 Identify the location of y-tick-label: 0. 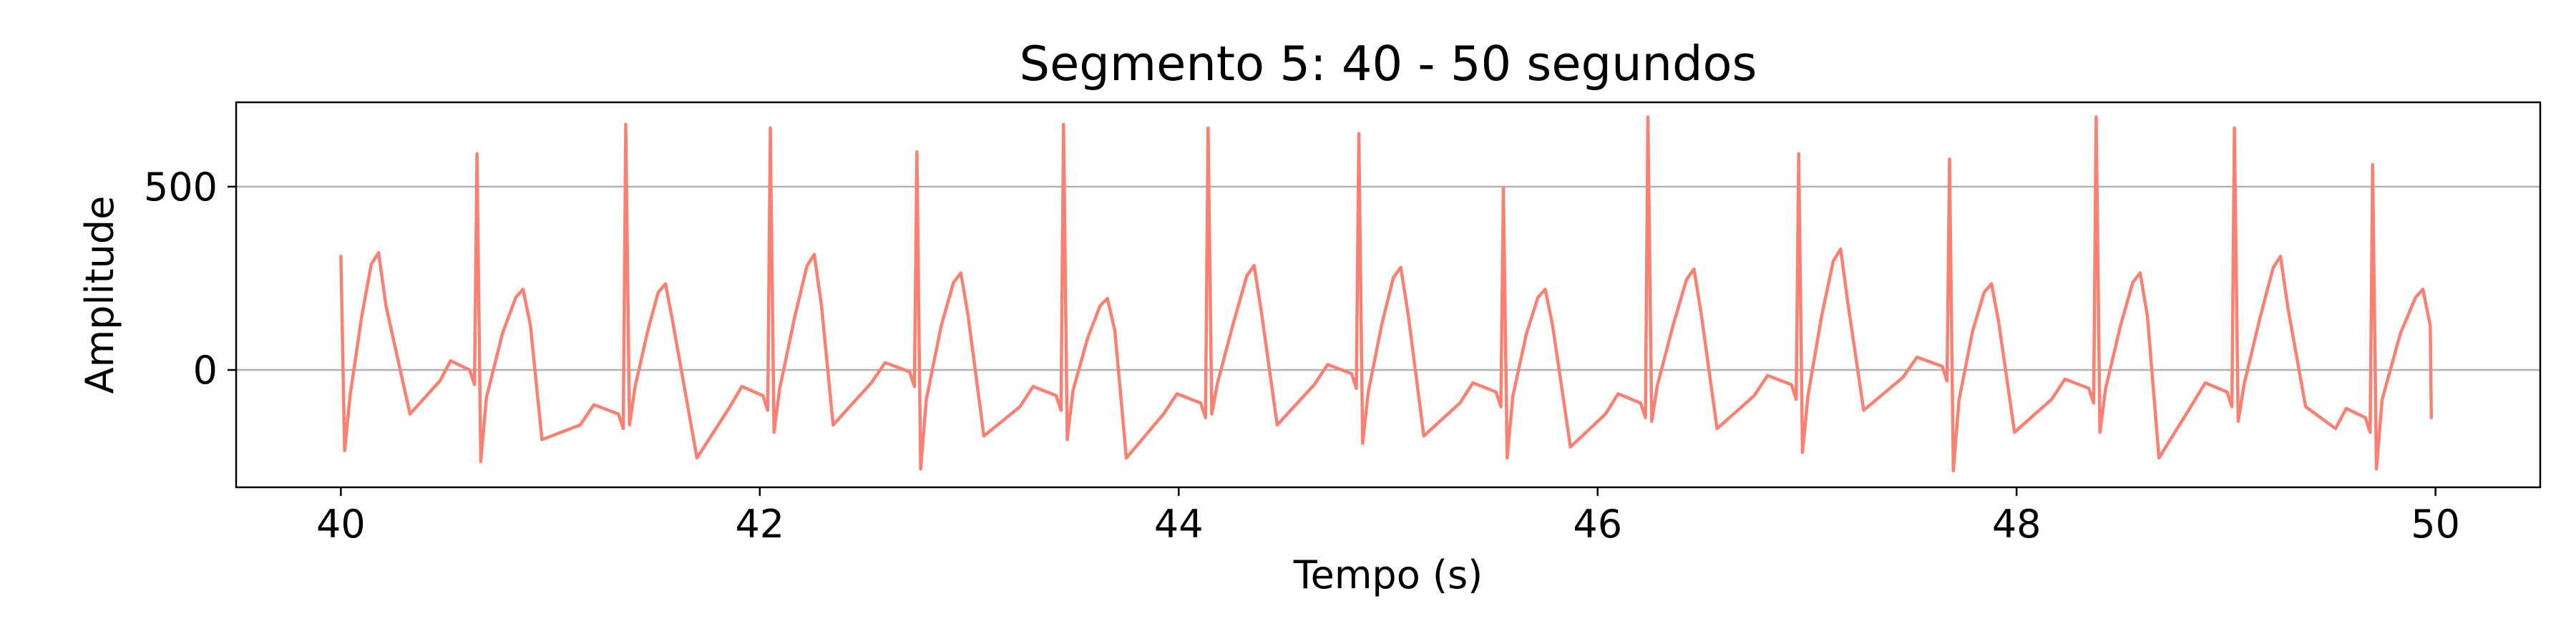
(205, 370).